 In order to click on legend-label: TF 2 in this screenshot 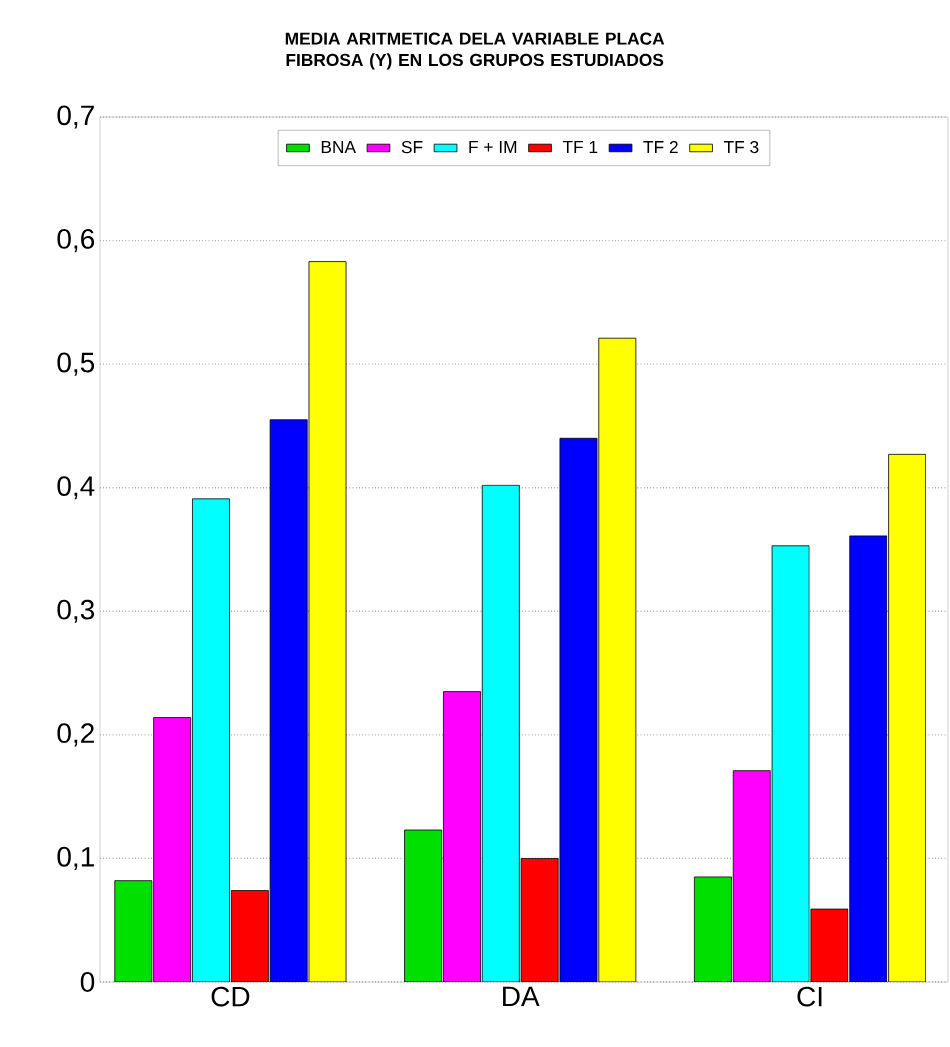, I will do `click(660, 147)`.